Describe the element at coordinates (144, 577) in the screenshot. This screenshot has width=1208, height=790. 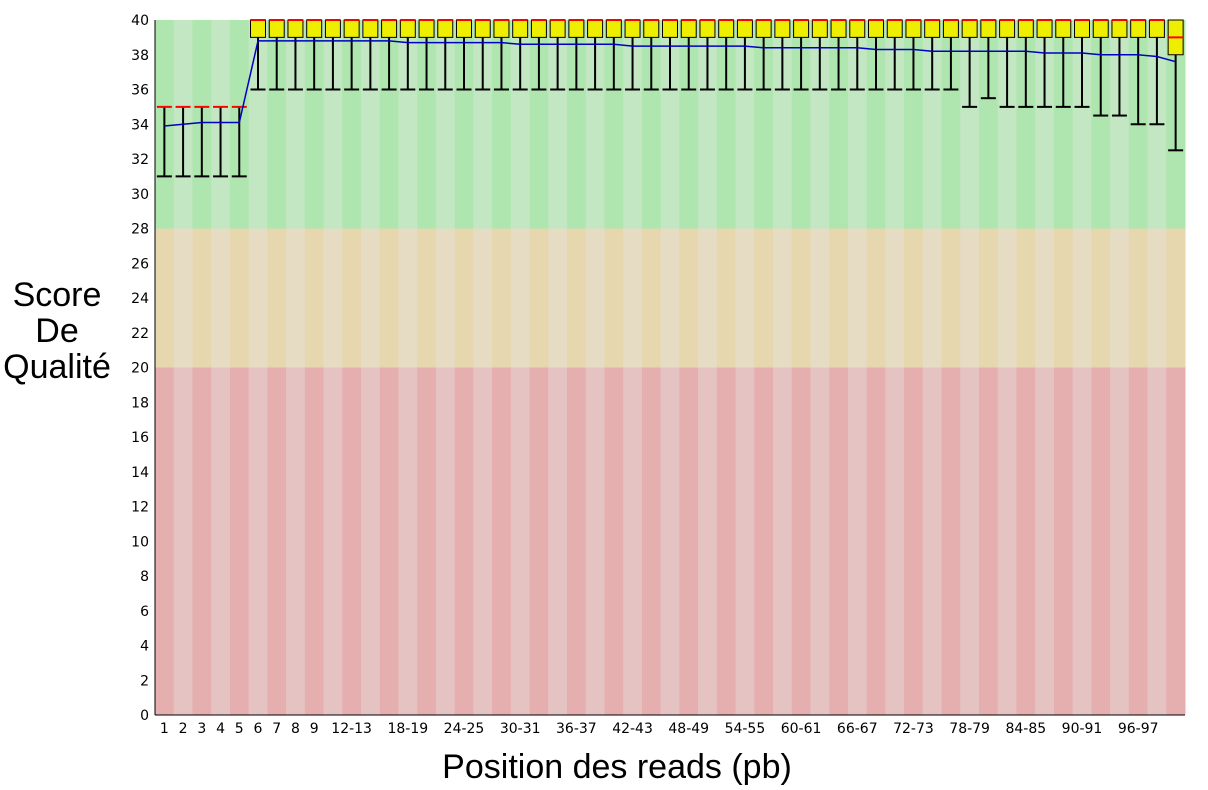
I see `y-tick-label: 8` at that location.